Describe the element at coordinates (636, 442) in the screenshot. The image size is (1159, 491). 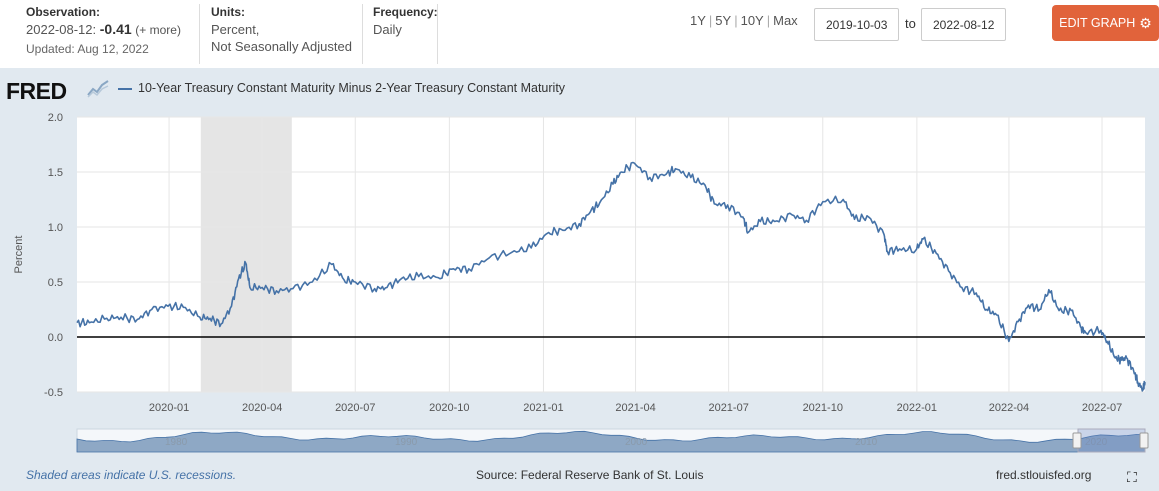
I see `navigator-label: 2000` at that location.